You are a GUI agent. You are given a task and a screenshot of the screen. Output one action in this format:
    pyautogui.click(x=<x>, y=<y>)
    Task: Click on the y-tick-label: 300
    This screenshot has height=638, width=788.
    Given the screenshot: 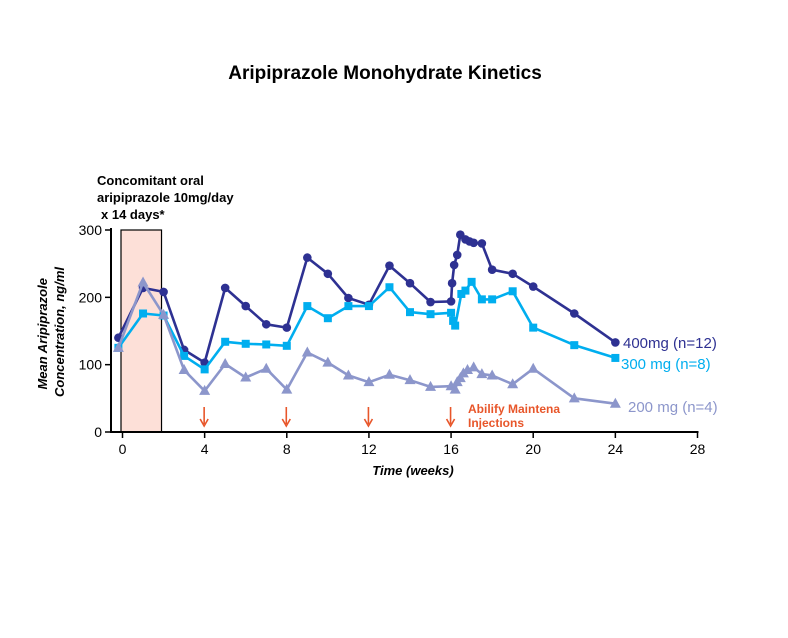 What is the action you would take?
    pyautogui.click(x=91, y=230)
    